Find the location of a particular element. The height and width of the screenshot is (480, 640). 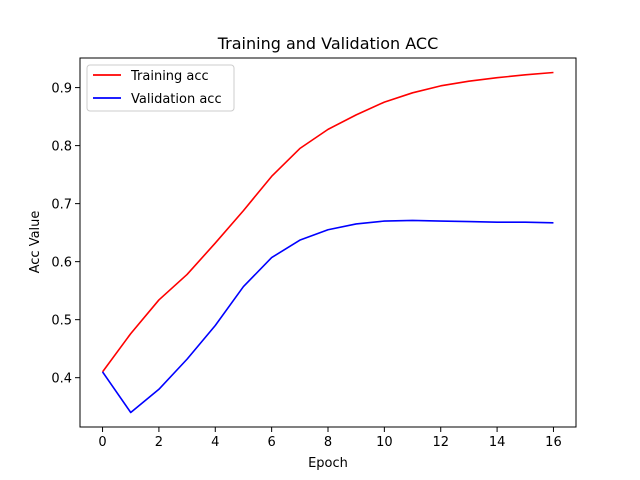

legend: Training acc Validation acc is located at coordinates (160, 88).